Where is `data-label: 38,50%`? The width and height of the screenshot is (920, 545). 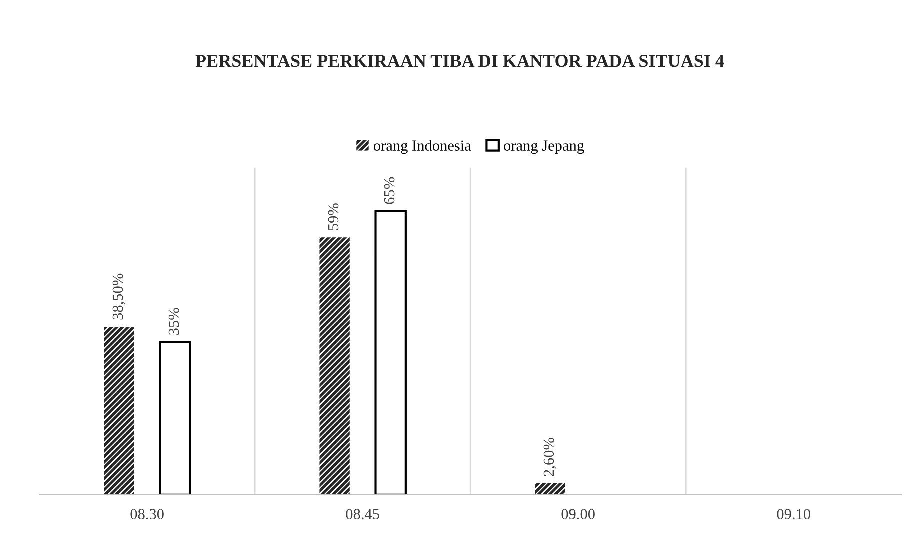
data-label: 38,50% is located at coordinates (119, 297).